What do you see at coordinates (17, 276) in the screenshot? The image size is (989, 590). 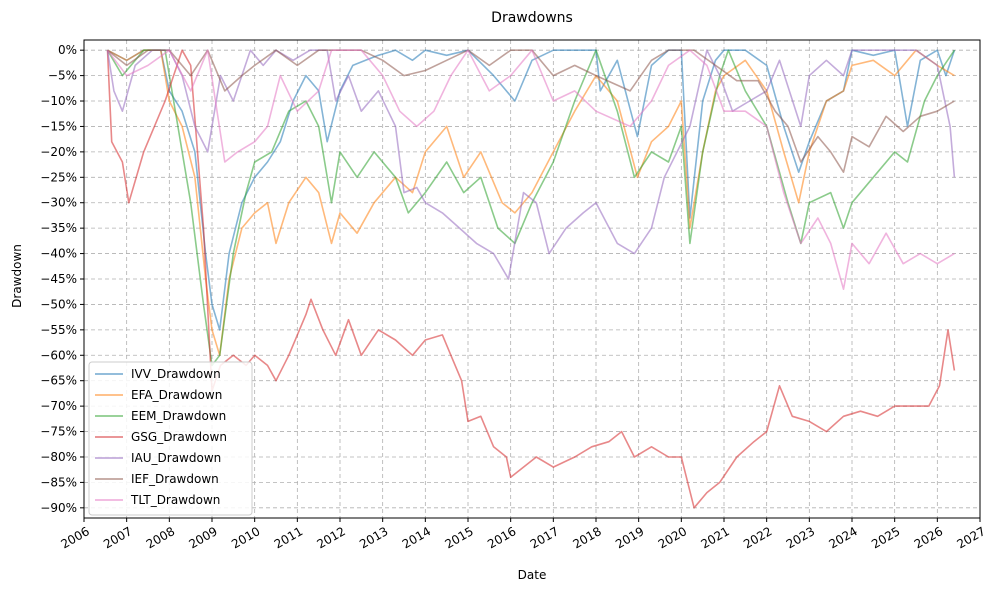 I see `y-axis-title: Drawdown` at bounding box center [17, 276].